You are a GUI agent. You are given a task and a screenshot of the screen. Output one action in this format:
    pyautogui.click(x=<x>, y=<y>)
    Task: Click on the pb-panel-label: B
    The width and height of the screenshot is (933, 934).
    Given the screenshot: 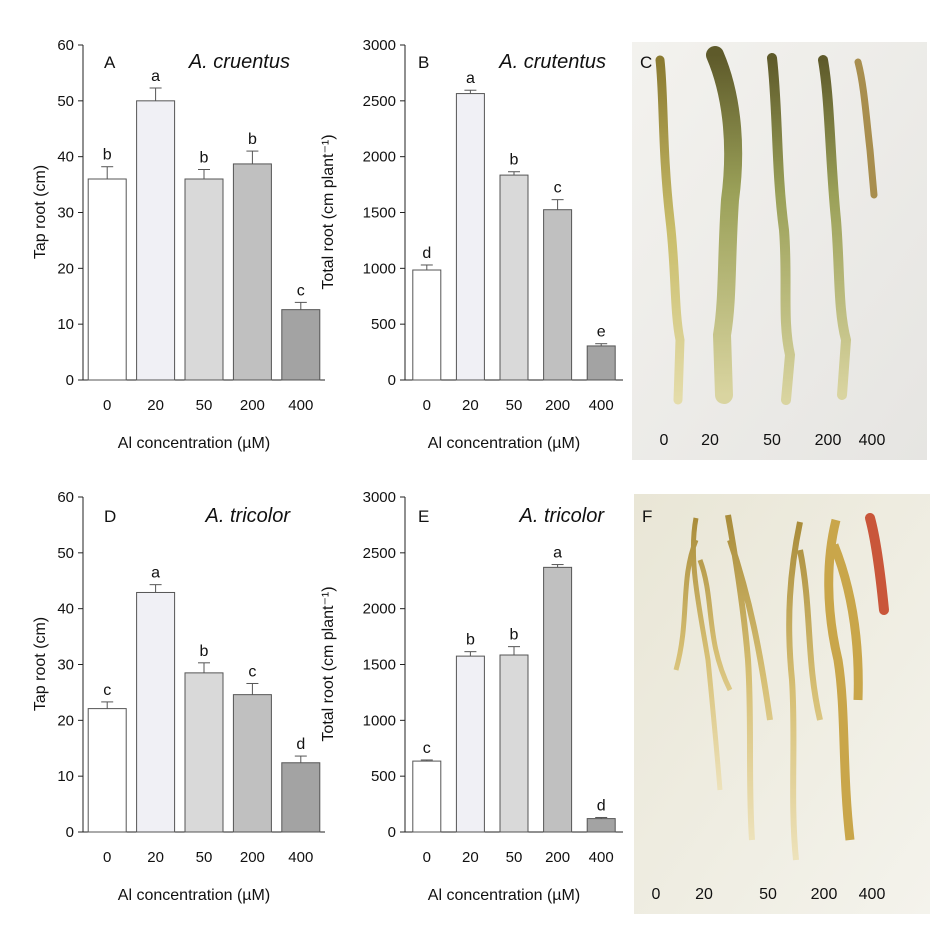 What is the action you would take?
    pyautogui.click(x=423, y=62)
    